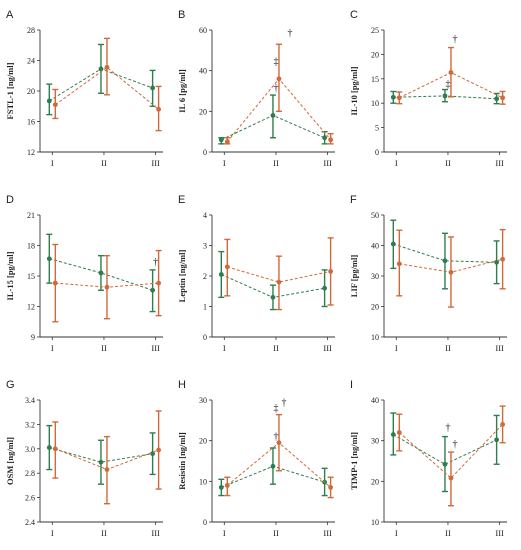 The image size is (521, 550). I want to click on y-axis-label: IL 6 [pg/ml], so click(182, 91).